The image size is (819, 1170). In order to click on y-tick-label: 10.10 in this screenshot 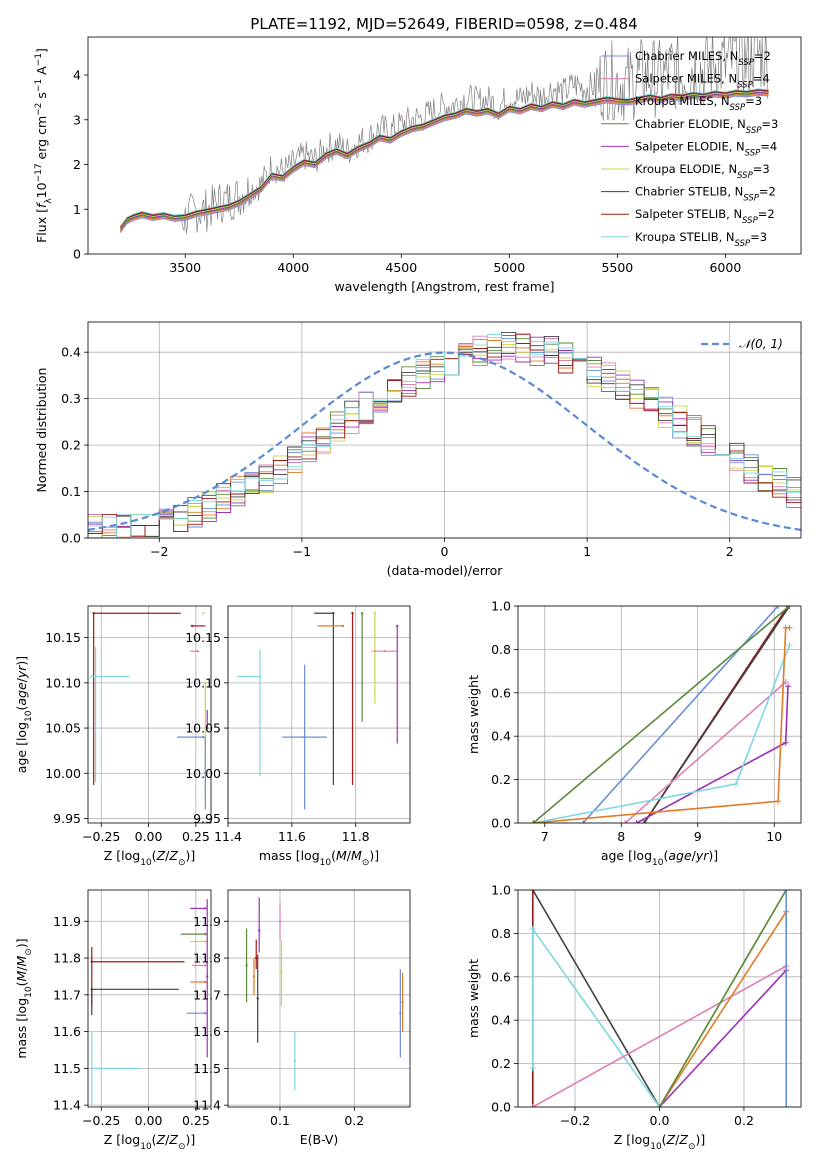, I will do `click(63, 682)`.